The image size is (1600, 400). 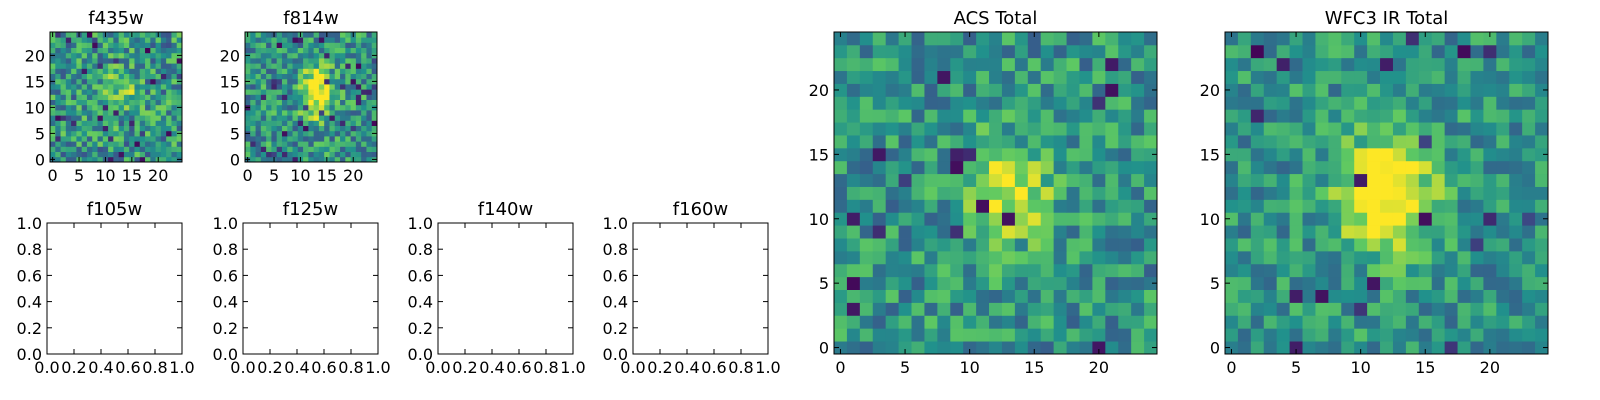 What do you see at coordinates (1215, 283) in the screenshot?
I see `y-tick-label: 5` at bounding box center [1215, 283].